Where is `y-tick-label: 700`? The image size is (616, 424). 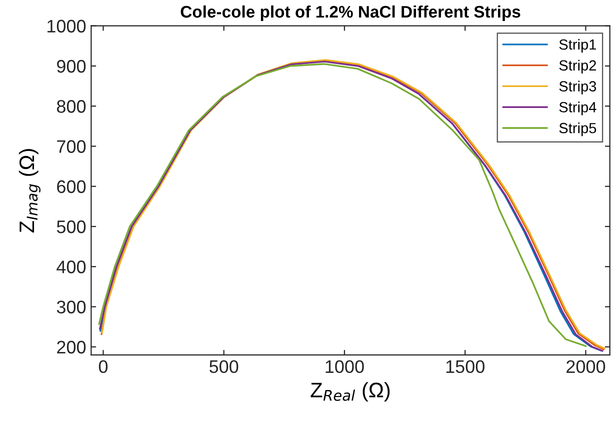
y-tick-label: 700 is located at coordinates (71, 146).